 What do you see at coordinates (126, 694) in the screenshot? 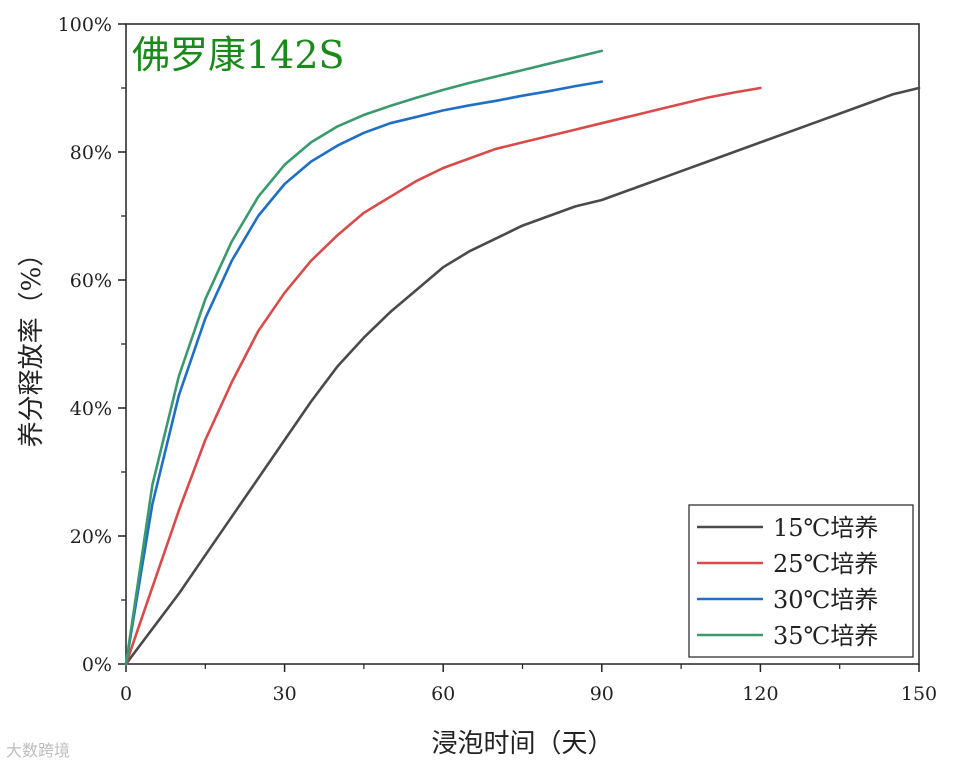
I see `x-tick-label: 0` at bounding box center [126, 694].